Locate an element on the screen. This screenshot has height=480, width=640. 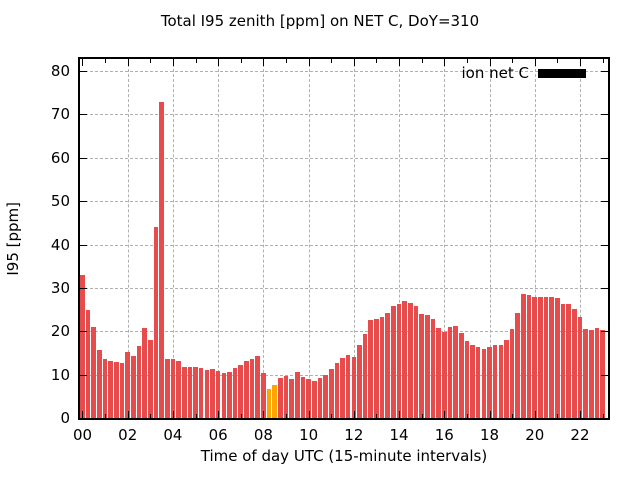
y-tick-label: 80 is located at coordinates (60, 71).